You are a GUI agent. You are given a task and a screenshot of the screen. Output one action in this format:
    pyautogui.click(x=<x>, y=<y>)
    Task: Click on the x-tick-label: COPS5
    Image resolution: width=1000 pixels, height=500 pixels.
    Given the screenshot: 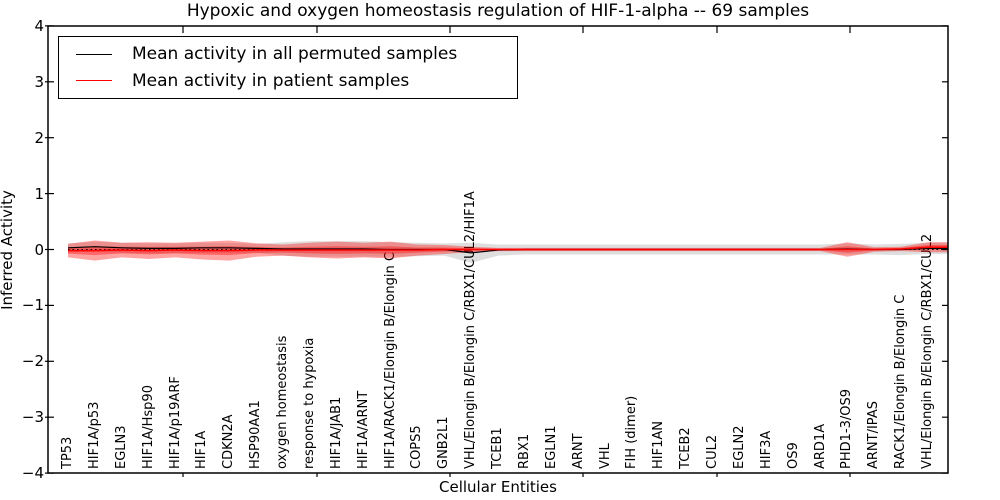 What is the action you would take?
    pyautogui.click(x=417, y=447)
    